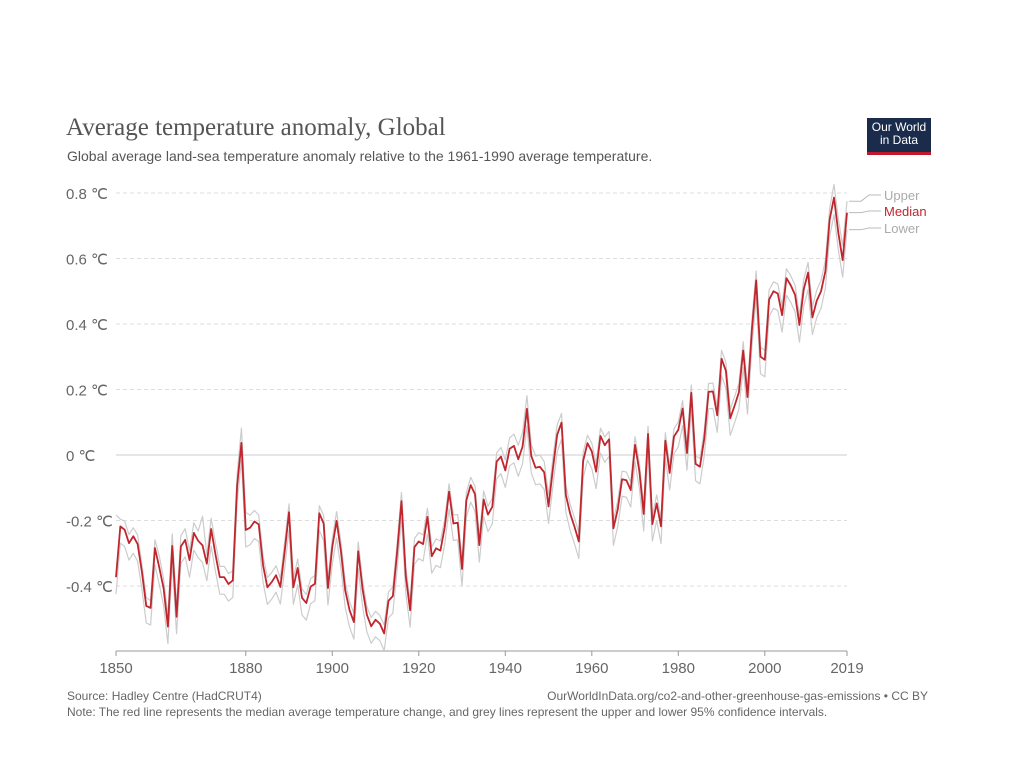 This screenshot has height=768, width=1024. What do you see at coordinates (846, 668) in the screenshot?
I see `x-tick-label: 2019` at bounding box center [846, 668].